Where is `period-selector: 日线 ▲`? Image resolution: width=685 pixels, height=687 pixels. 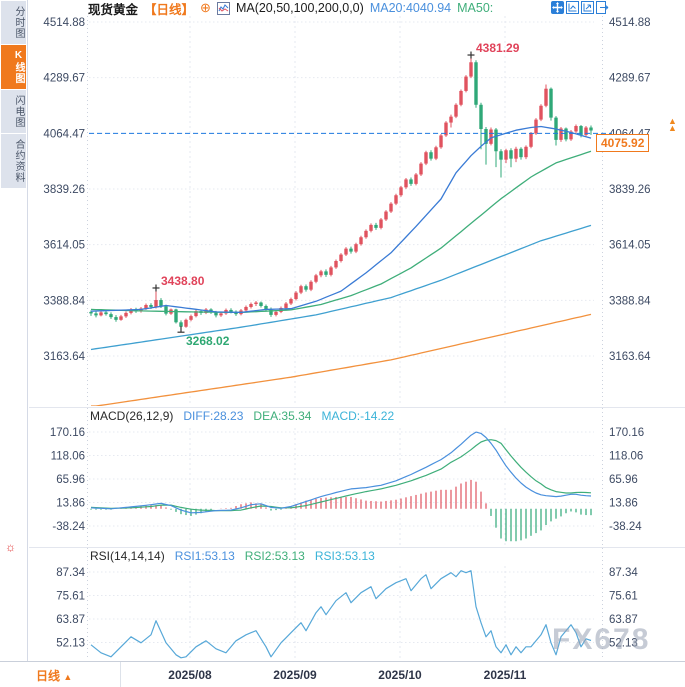 period-selector: 日线 ▲ is located at coordinates (54, 676).